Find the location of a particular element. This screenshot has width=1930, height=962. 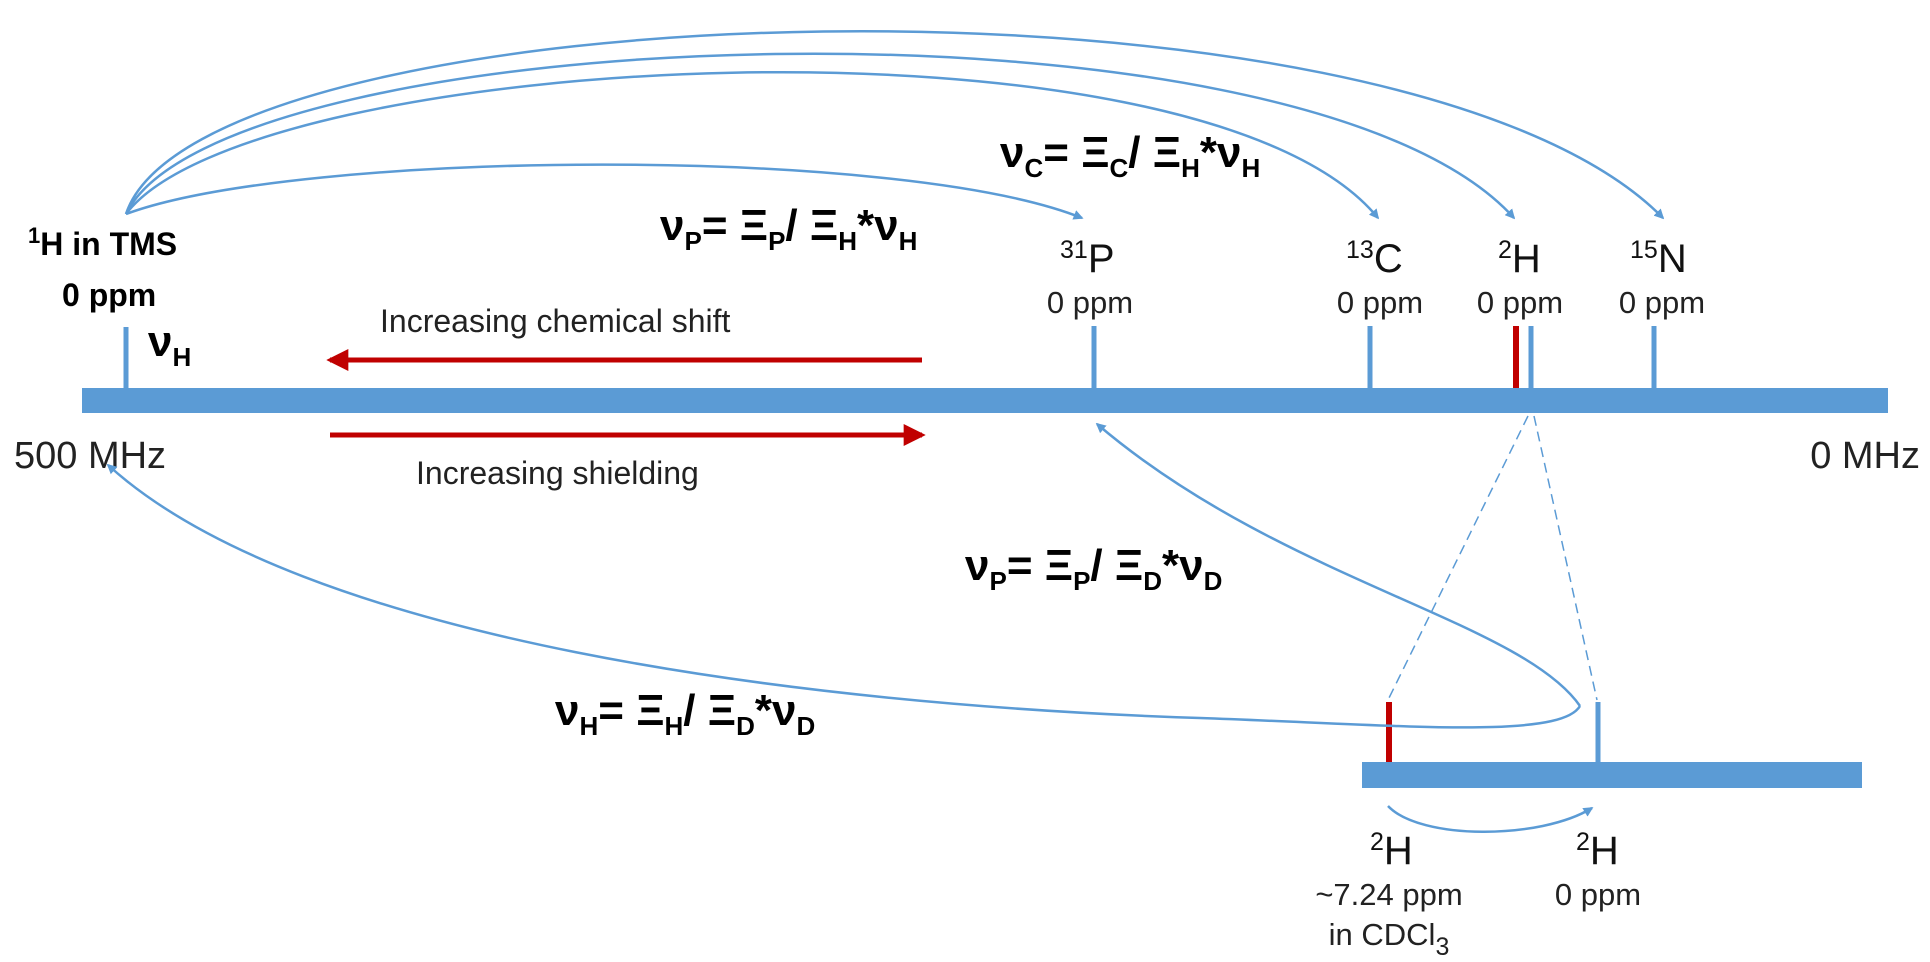

equation-nu-c: νC= ΞC/ ΞH*νH is located at coordinates (1130, 155).